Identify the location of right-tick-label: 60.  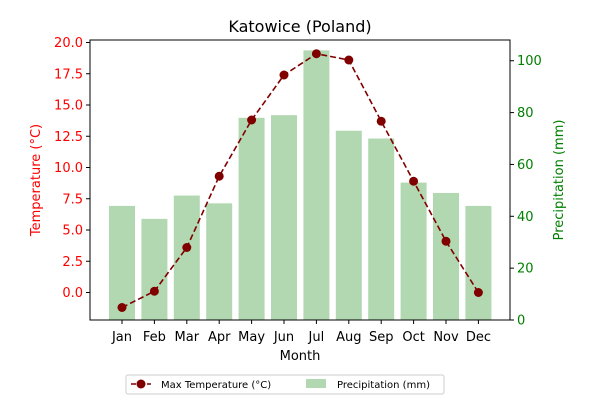
(525, 165).